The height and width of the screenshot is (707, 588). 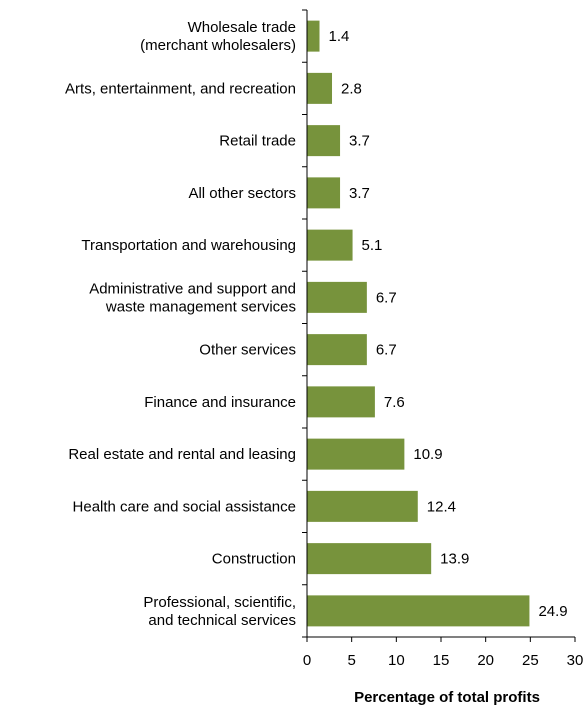 What do you see at coordinates (219, 602) in the screenshot?
I see `category-label-line: Professional, scientific,` at bounding box center [219, 602].